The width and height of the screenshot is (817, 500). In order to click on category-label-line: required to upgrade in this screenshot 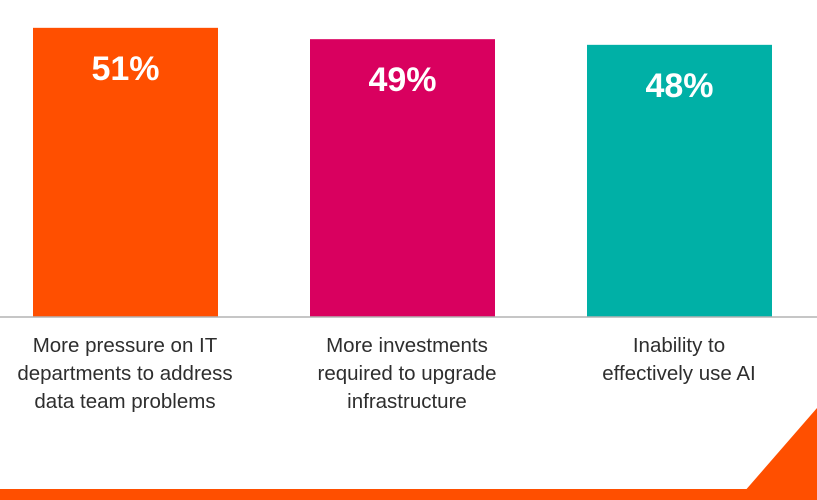, I will do `click(407, 373)`.